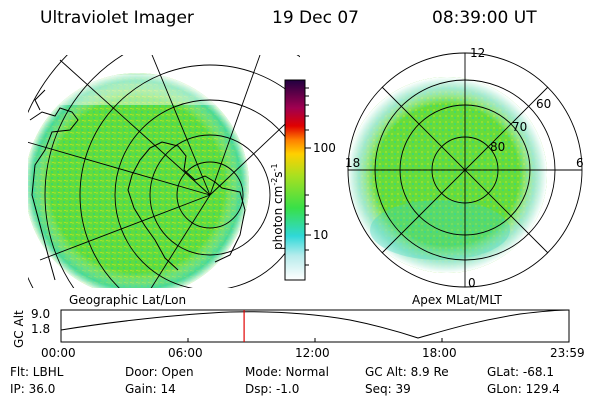  I want to click on altitude-ylabel: GC Alt, so click(19, 329).